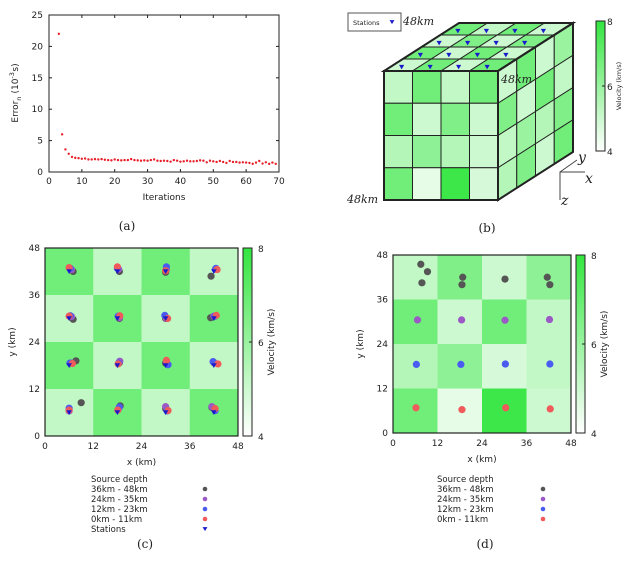 The width and height of the screenshot is (624, 562). I want to click on b-legend-label: Stations, so click(366, 23).